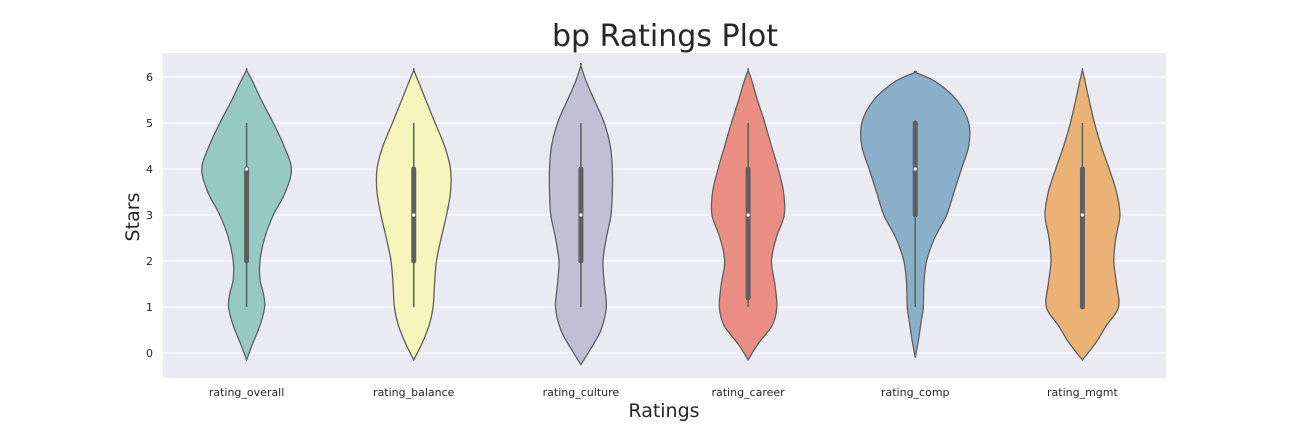 The width and height of the screenshot is (1296, 432). Describe the element at coordinates (748, 215) in the screenshot. I see `median-marker-rating_career` at that location.